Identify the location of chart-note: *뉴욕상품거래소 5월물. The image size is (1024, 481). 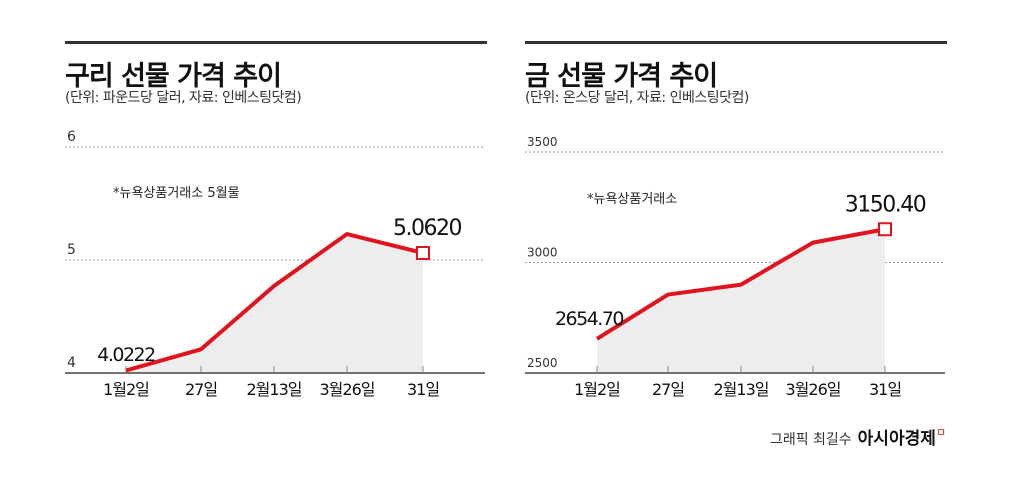
(176, 193).